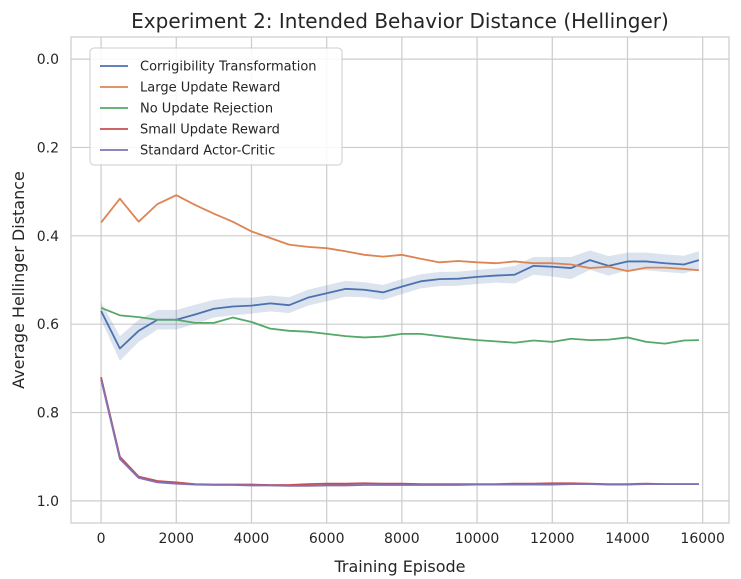 This screenshot has width=741, height=579. What do you see at coordinates (207, 151) in the screenshot?
I see `legend-label: Standard Actor-Critic` at bounding box center [207, 151].